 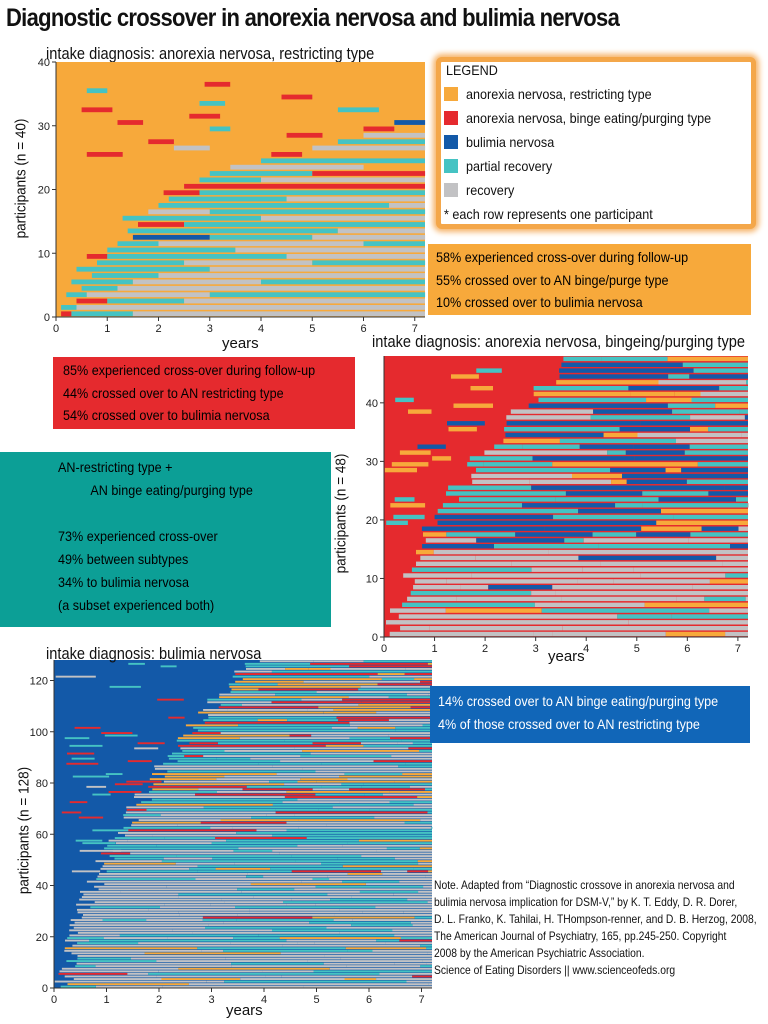 I want to click on x-tick-label: 2, so click(x=159, y=1000).